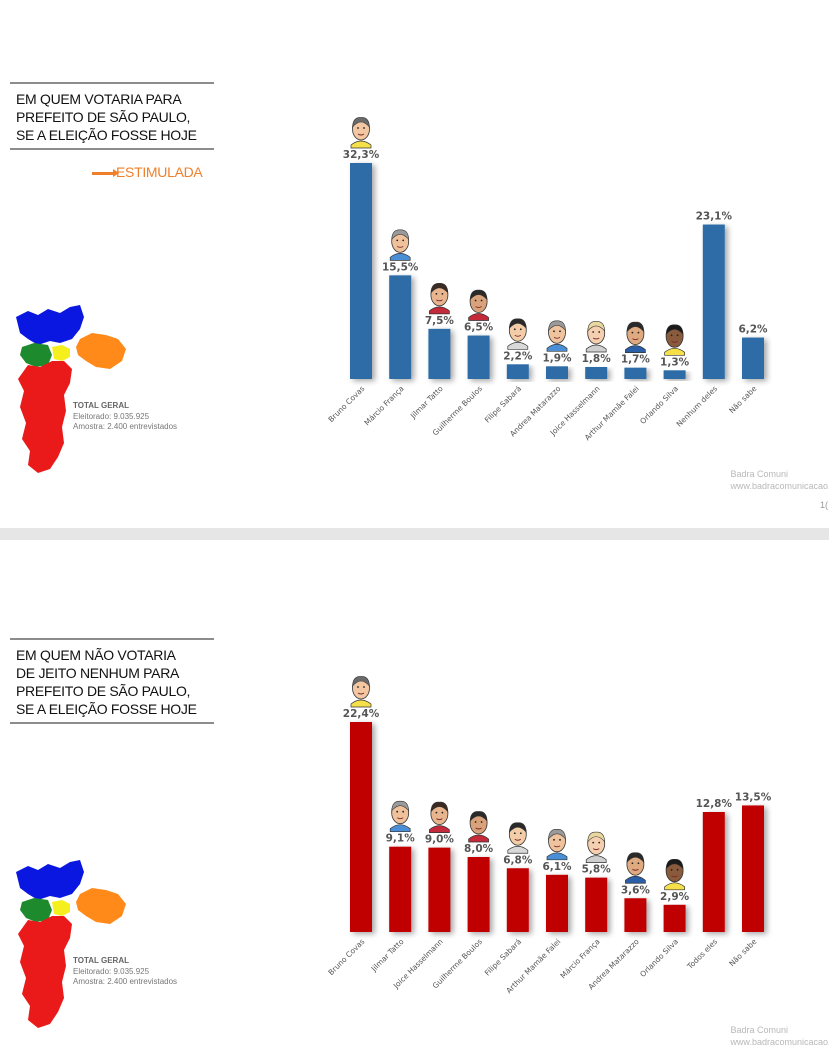 This screenshot has width=829, height=1053. Describe the element at coordinates (400, 267) in the screenshot. I see `data-label: 15,5%` at that location.